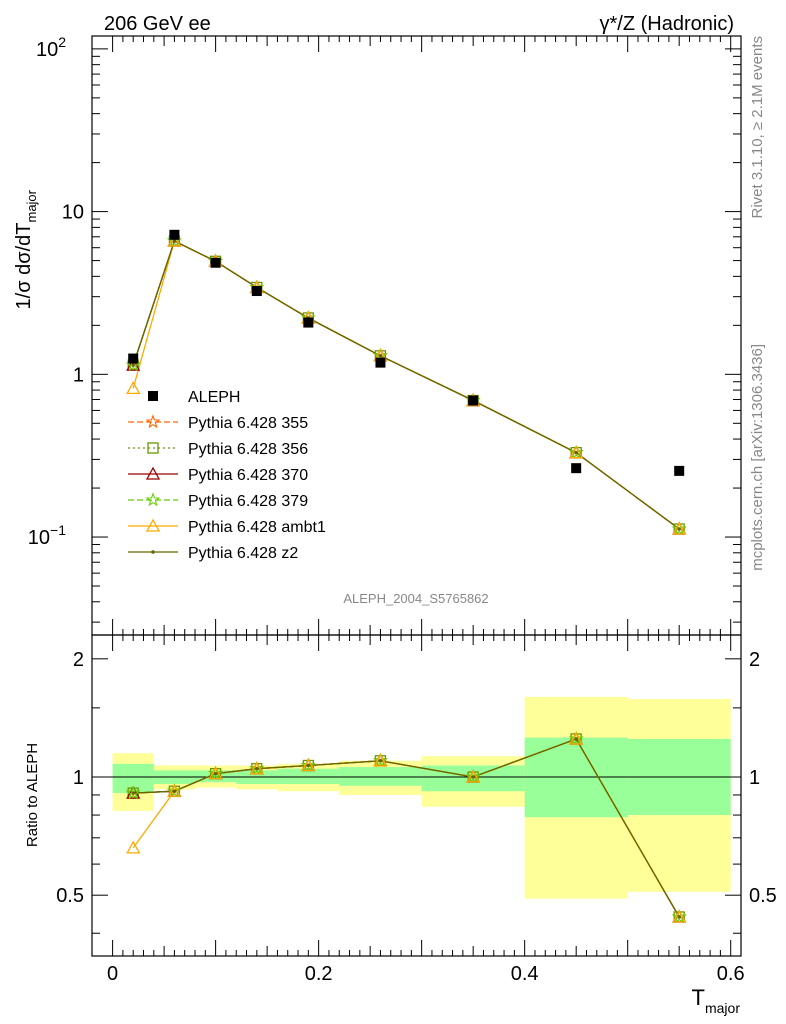  What do you see at coordinates (78, 660) in the screenshot?
I see `ratio-y-tick-label-left: 2` at bounding box center [78, 660].